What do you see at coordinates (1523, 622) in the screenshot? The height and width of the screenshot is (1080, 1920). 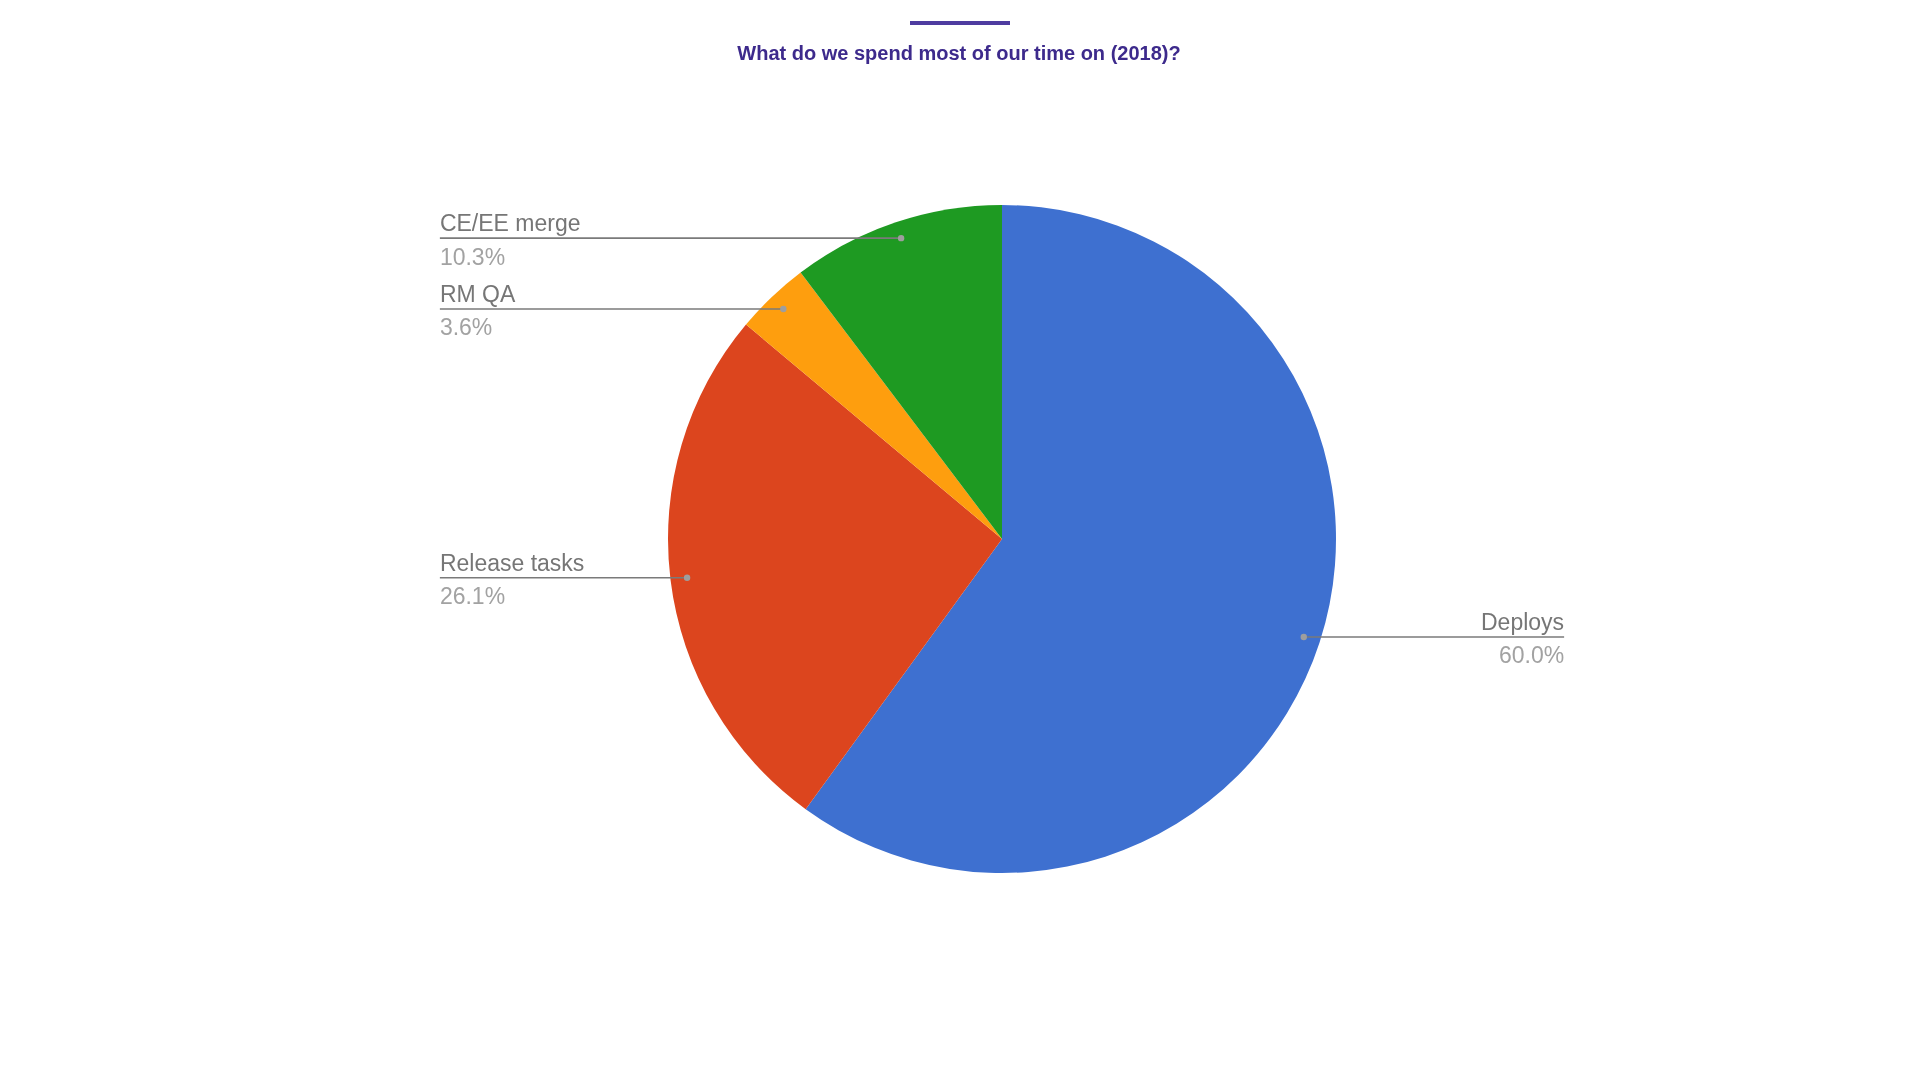 I see `slice-label: Deploys` at bounding box center [1523, 622].